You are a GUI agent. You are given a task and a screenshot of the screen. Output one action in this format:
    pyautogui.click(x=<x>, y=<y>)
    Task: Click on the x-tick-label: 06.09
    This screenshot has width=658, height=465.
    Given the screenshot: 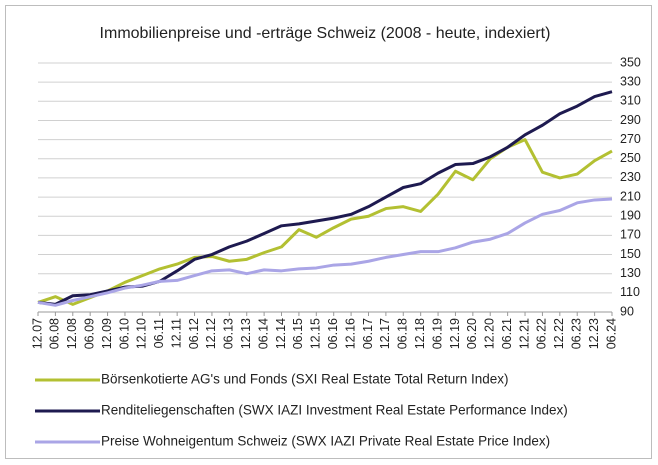 What is the action you would take?
    pyautogui.click(x=89, y=333)
    